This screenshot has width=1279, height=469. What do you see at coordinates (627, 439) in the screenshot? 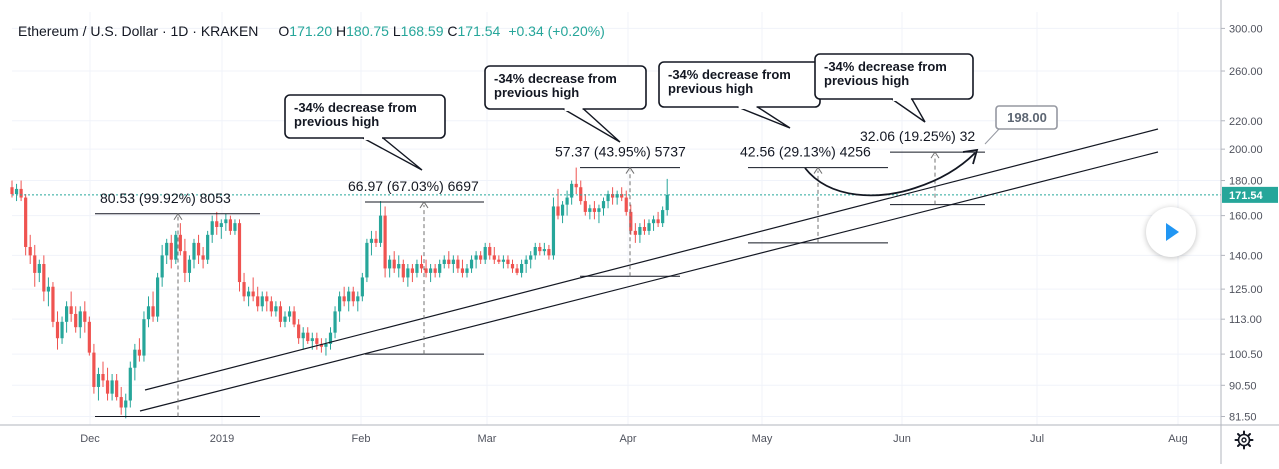
I see `x-tick-label: Apr` at bounding box center [627, 439].